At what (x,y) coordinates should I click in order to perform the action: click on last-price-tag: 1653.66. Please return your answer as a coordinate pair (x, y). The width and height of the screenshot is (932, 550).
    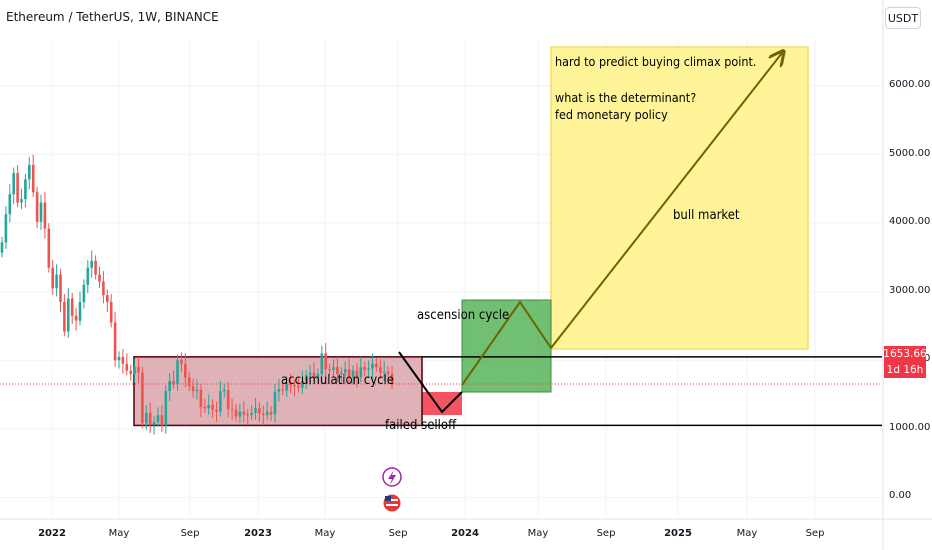
    Looking at the image, I should click on (905, 354).